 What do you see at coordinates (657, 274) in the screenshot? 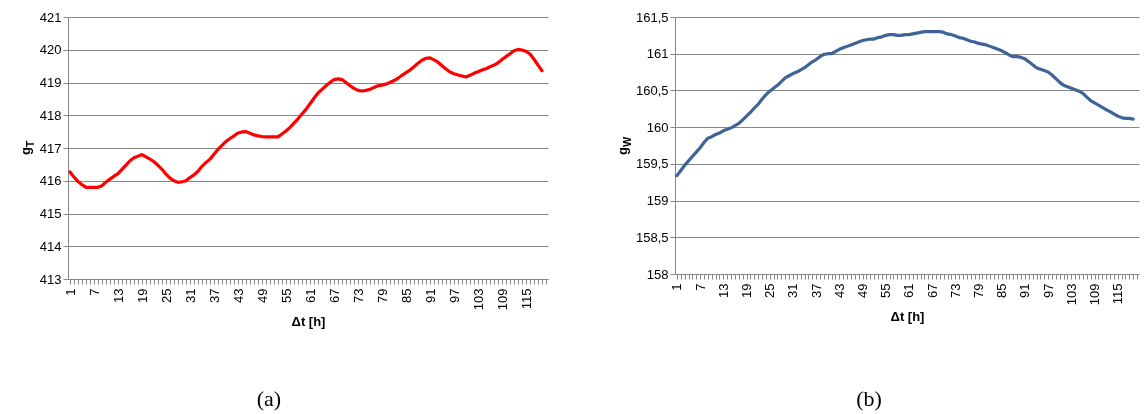
I see `y-tick-label: 158` at bounding box center [657, 274].